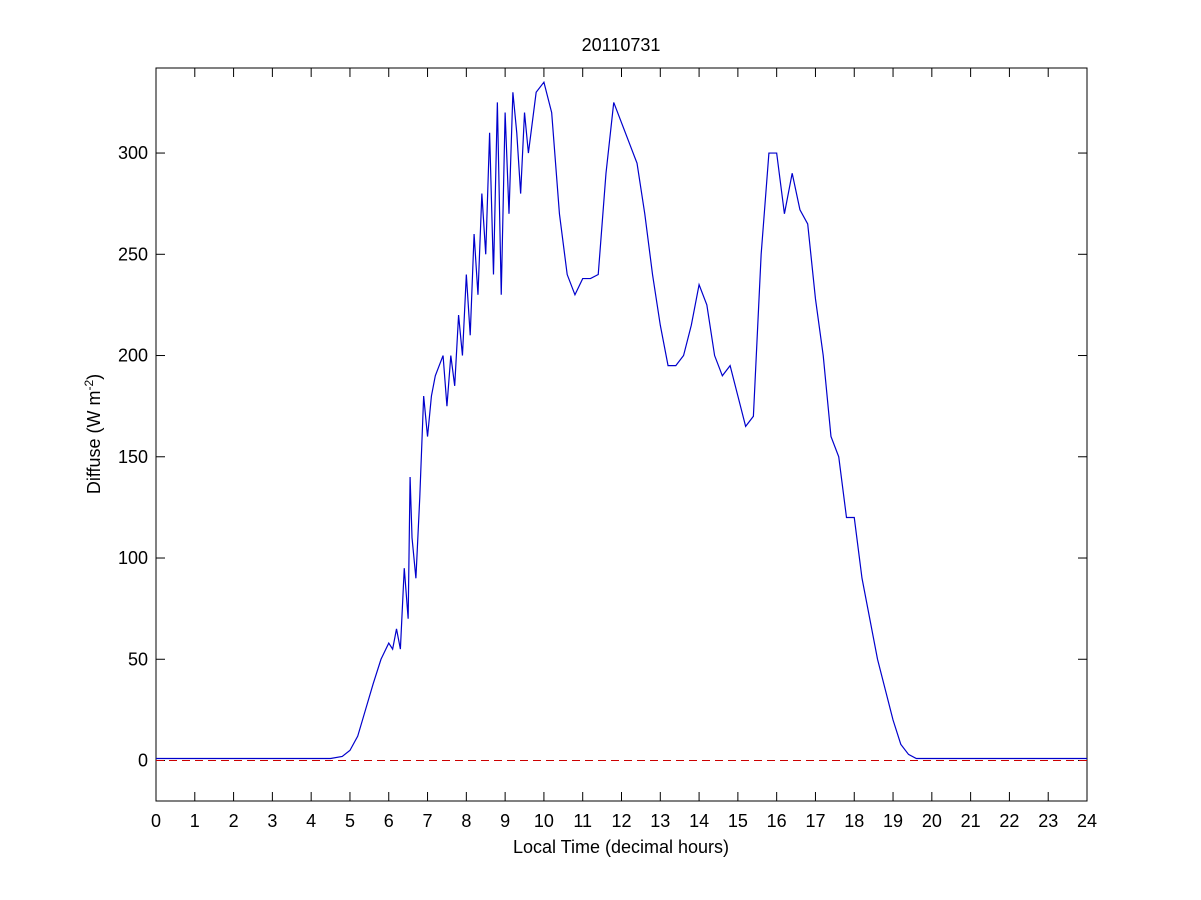 The width and height of the screenshot is (1201, 900). Describe the element at coordinates (272, 821) in the screenshot. I see `x-tick-label: 3` at that location.